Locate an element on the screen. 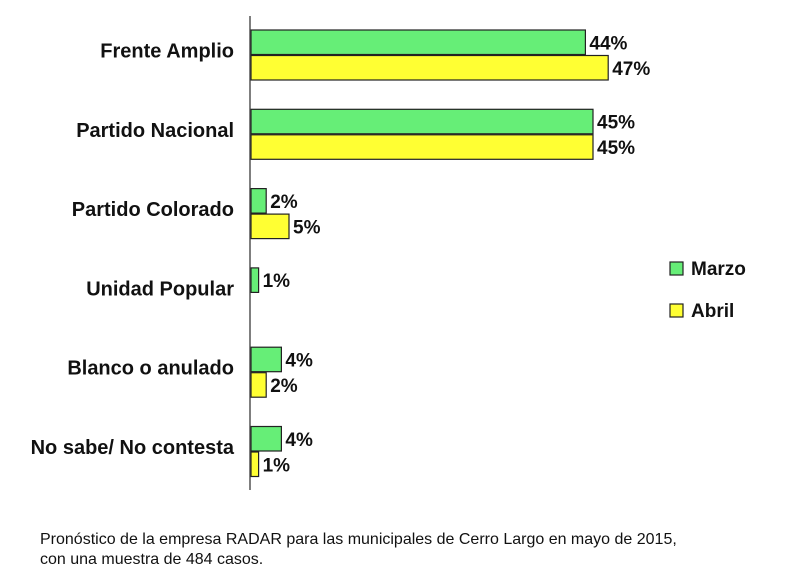  value-label-marzo-no-sabe-no-contesta: 4% is located at coordinates (299, 440).